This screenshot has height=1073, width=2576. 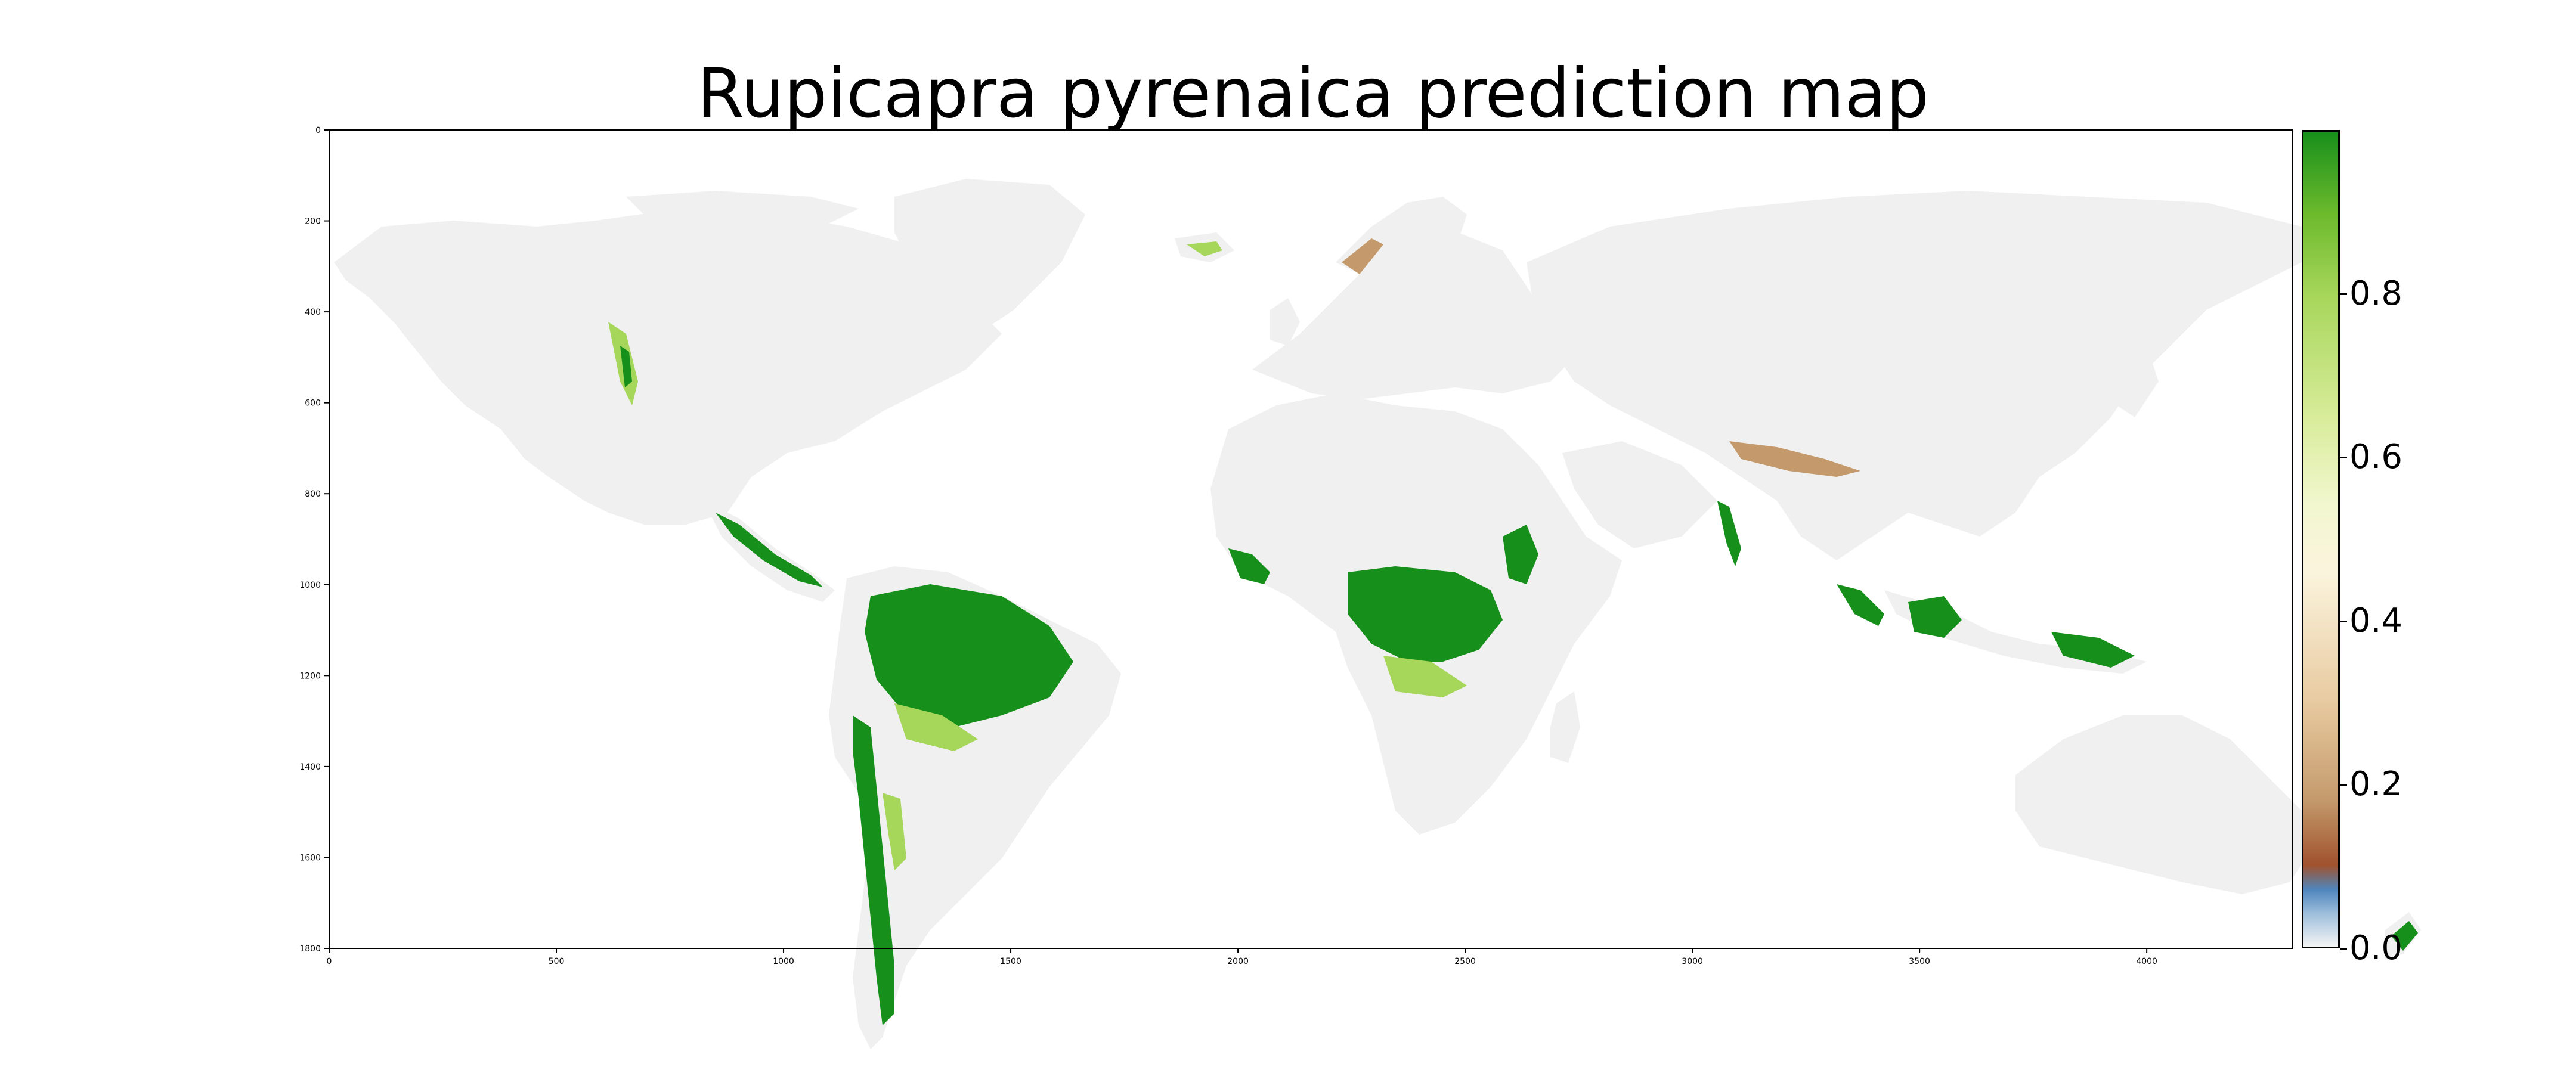 What do you see at coordinates (1861, 605) in the screenshot?
I see `sumatra-region` at bounding box center [1861, 605].